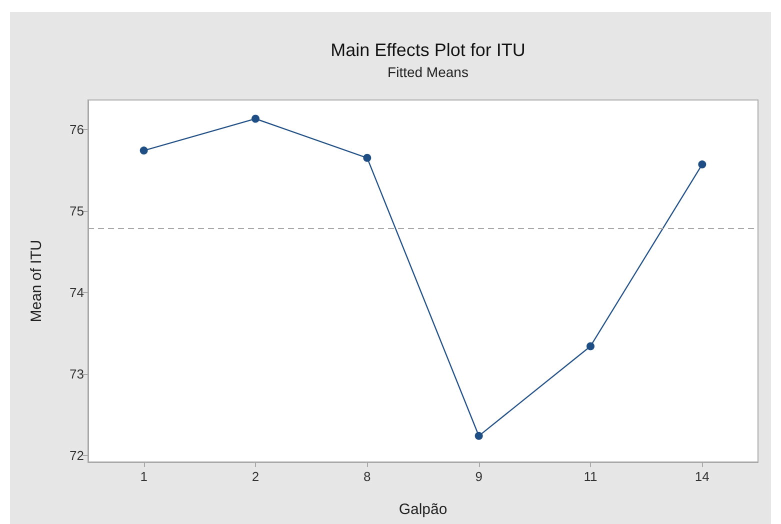 The width and height of the screenshot is (781, 524). Describe the element at coordinates (77, 210) in the screenshot. I see `y-tick-label: 75` at that location.